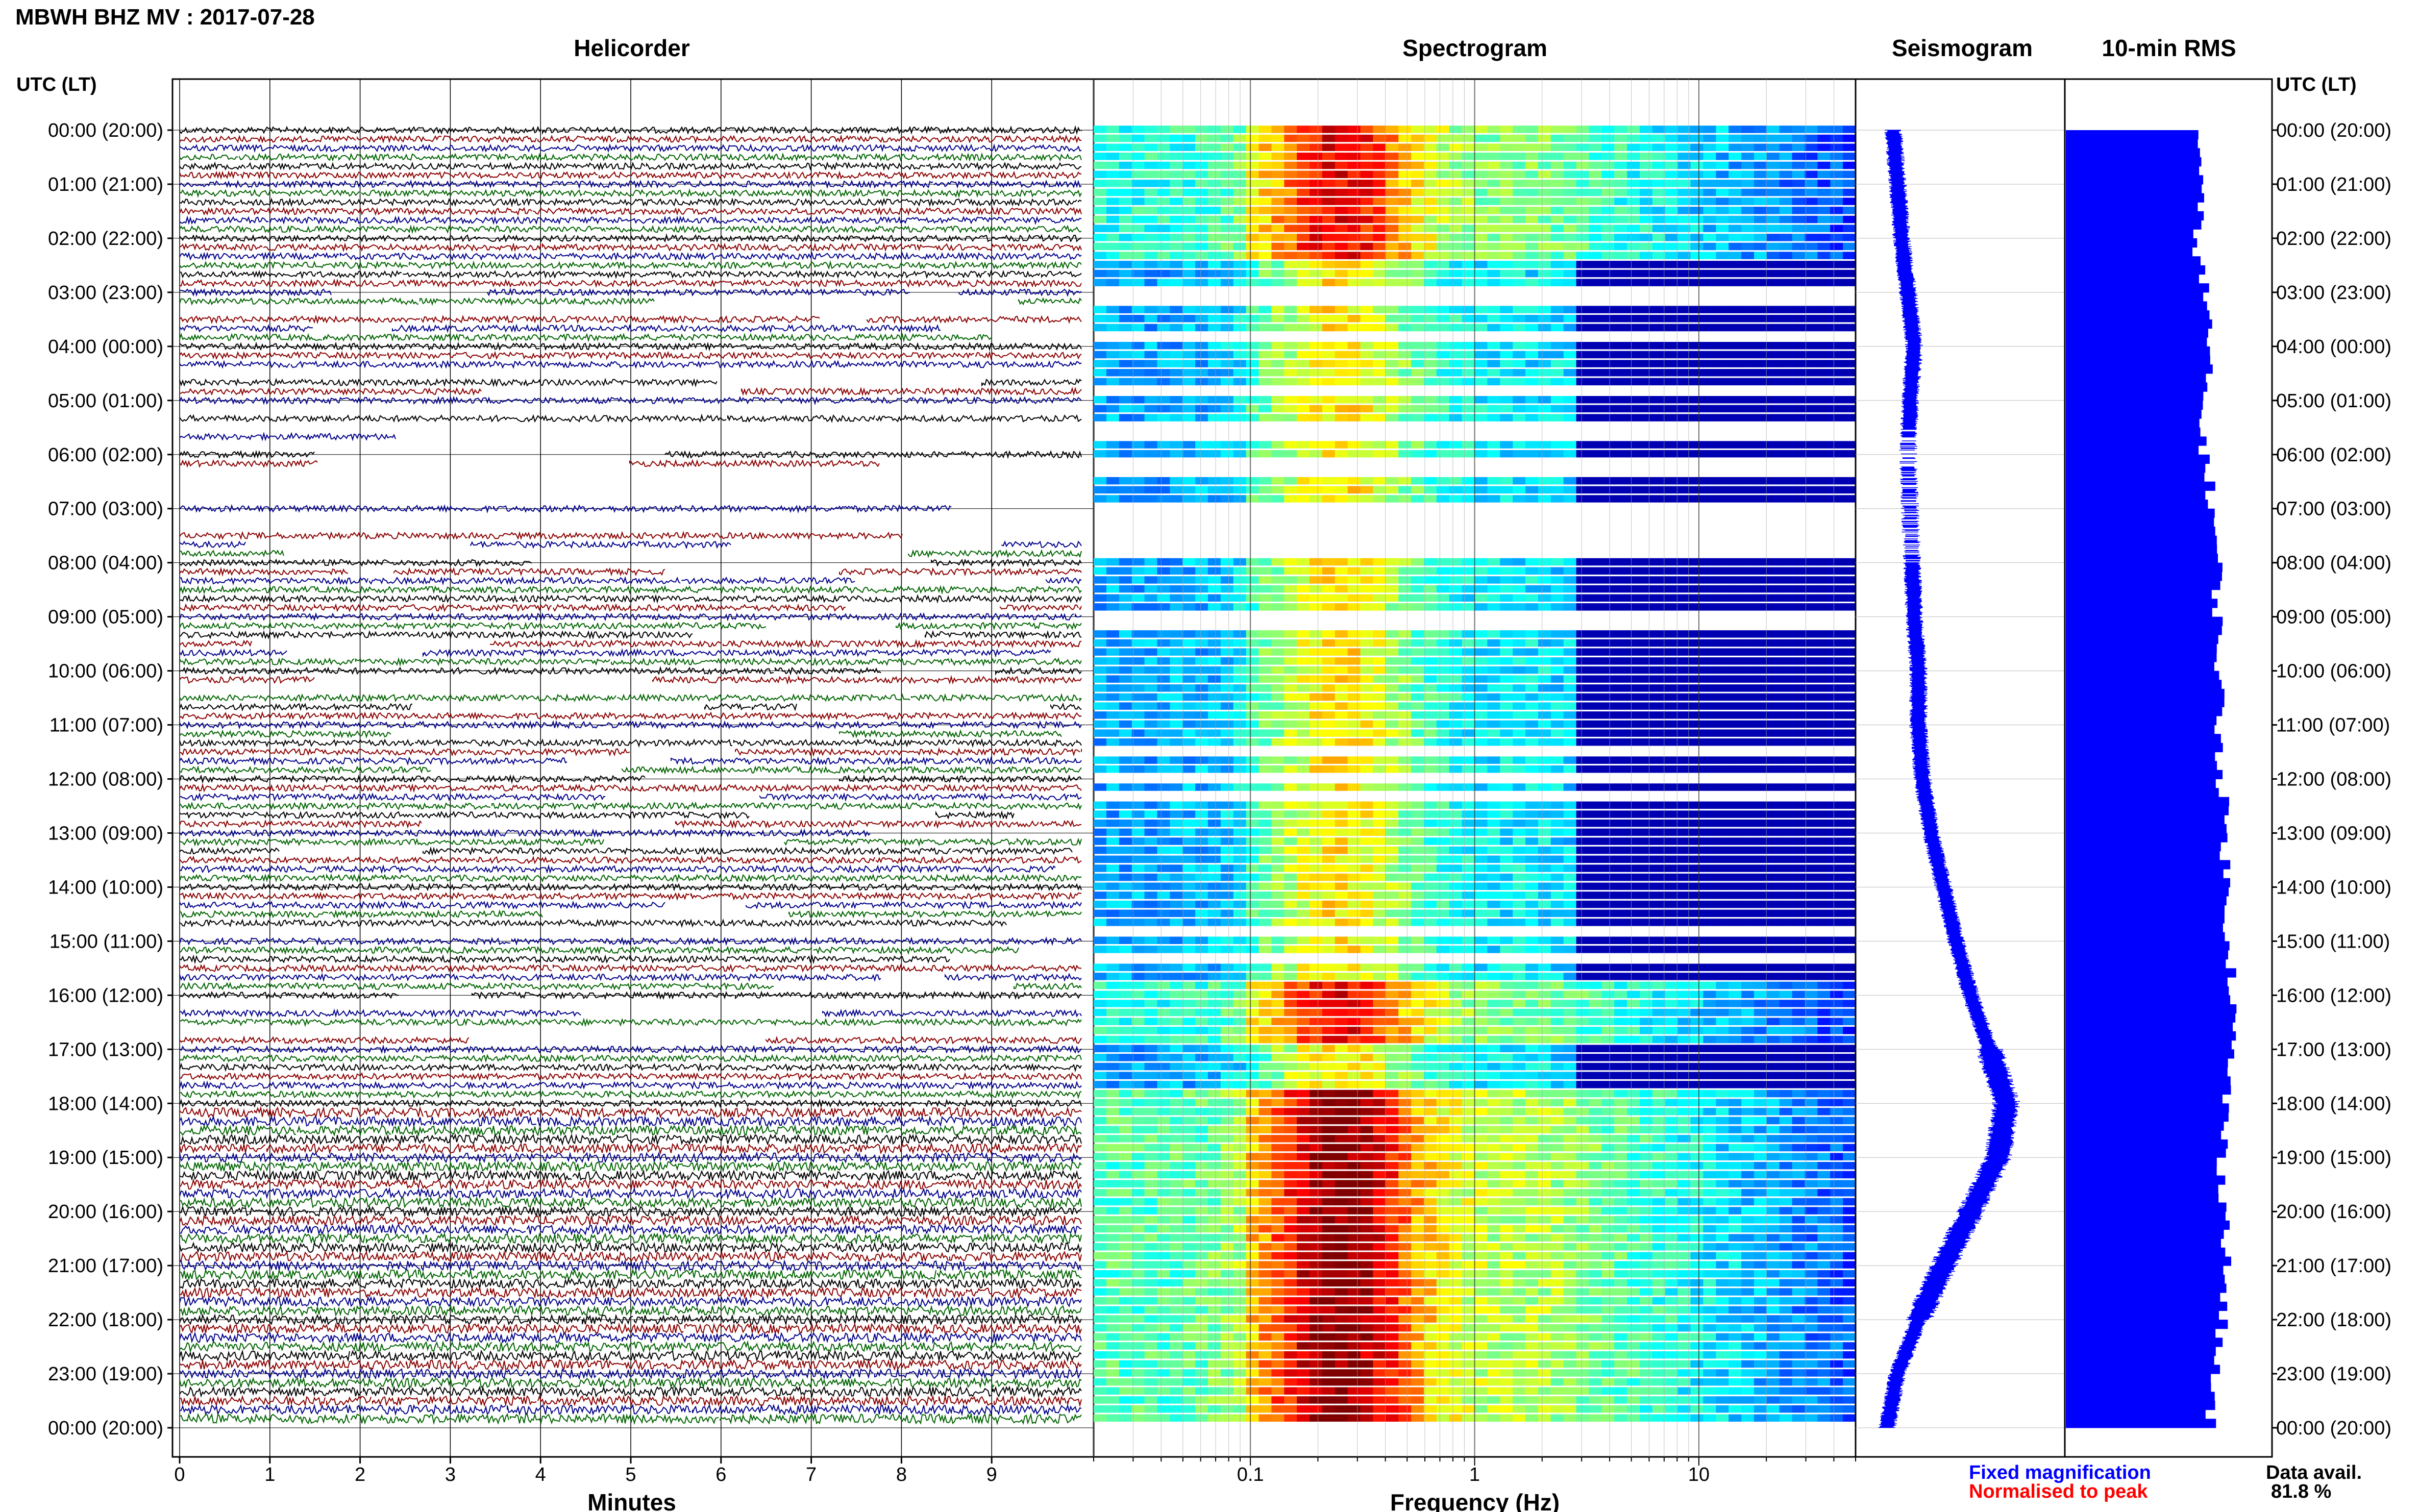 The height and width of the screenshot is (1512, 2419). What do you see at coordinates (2333, 401) in the screenshot?
I see `time-tick-label-right: 05:00 (01:00)` at bounding box center [2333, 401].